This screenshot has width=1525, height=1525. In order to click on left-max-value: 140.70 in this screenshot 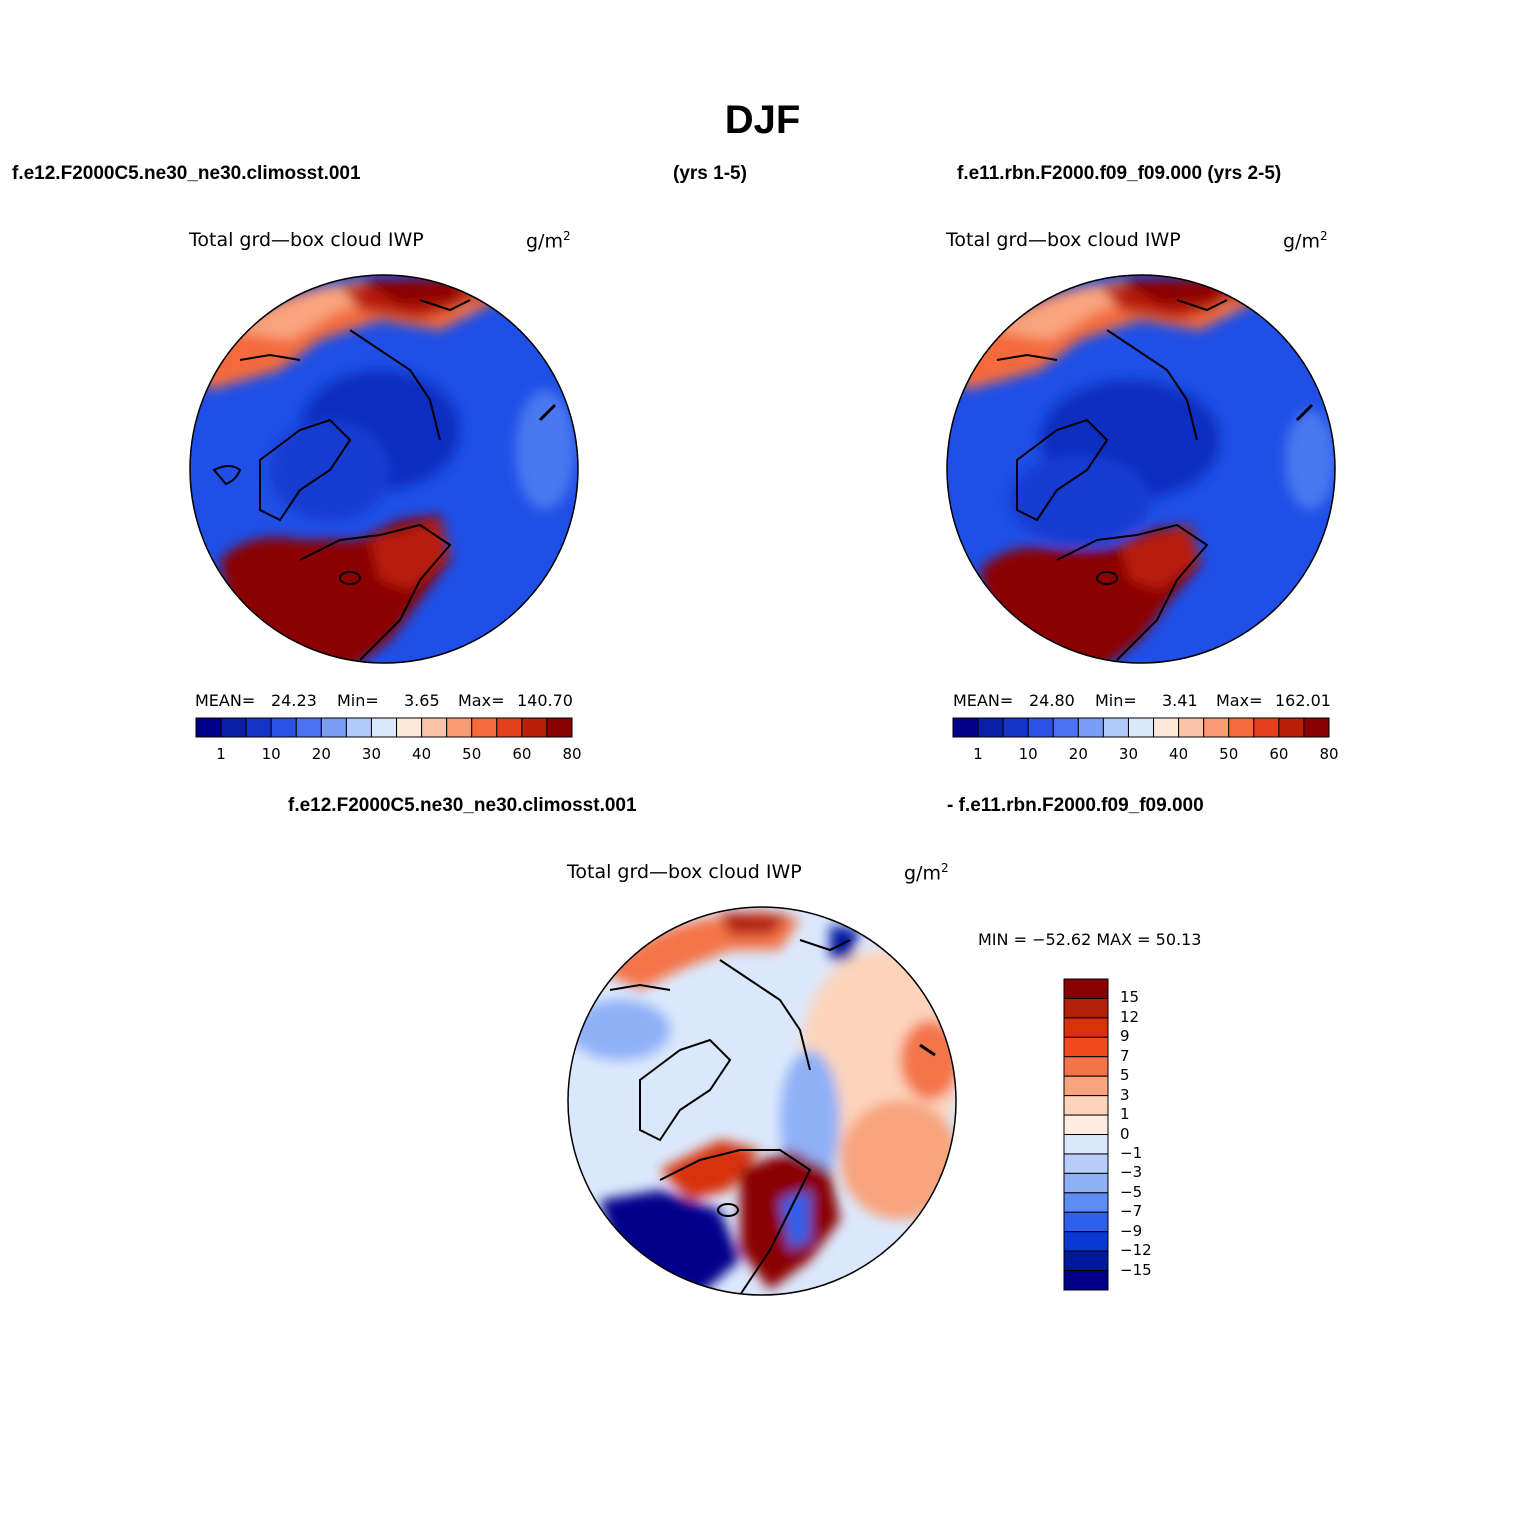, I will do `click(545, 700)`.